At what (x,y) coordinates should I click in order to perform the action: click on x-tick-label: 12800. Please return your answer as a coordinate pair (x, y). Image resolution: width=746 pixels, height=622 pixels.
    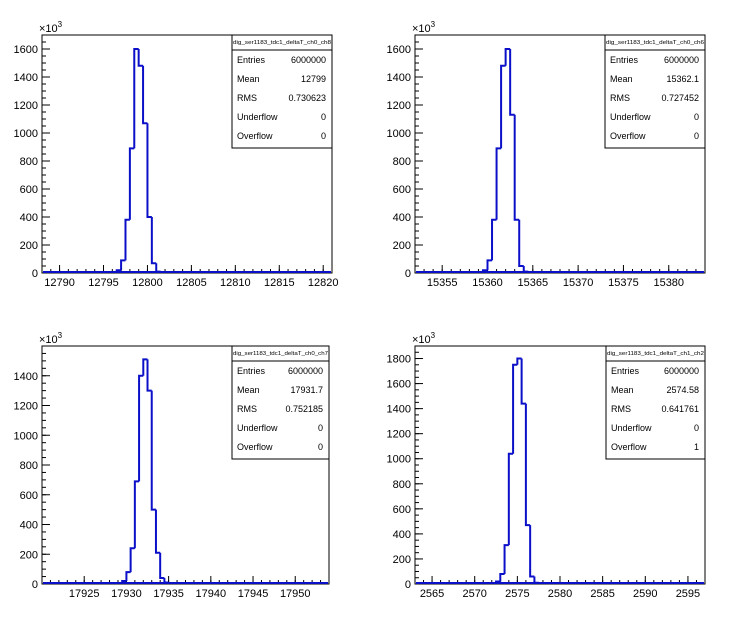
    Looking at the image, I should click on (147, 283).